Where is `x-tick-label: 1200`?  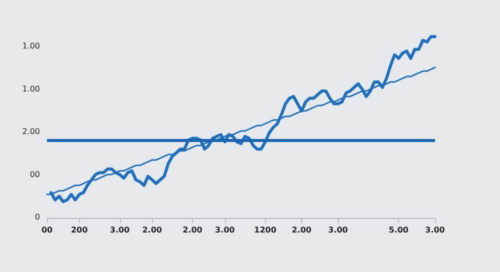 x-tick-label: 1200 is located at coordinates (265, 230).